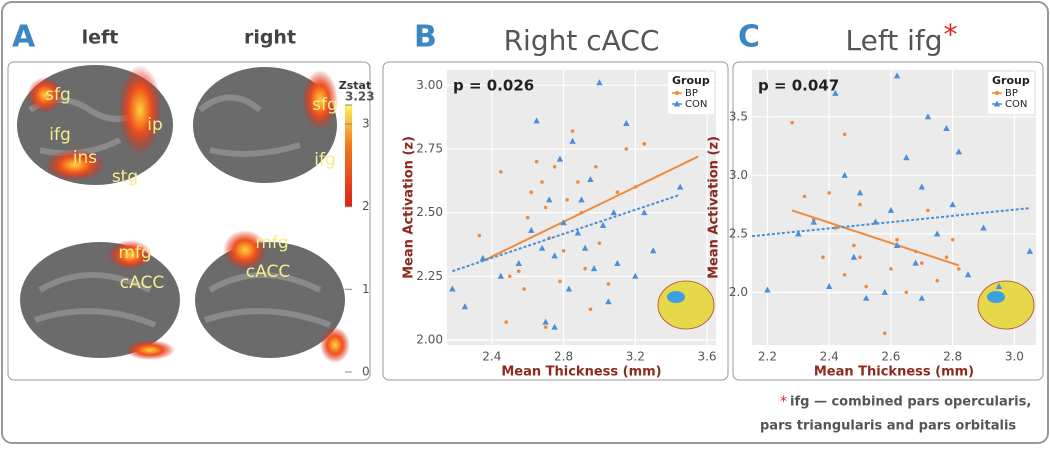 The image size is (1050, 449). What do you see at coordinates (1011, 80) in the screenshot?
I see `legend-title: Group` at bounding box center [1011, 80].